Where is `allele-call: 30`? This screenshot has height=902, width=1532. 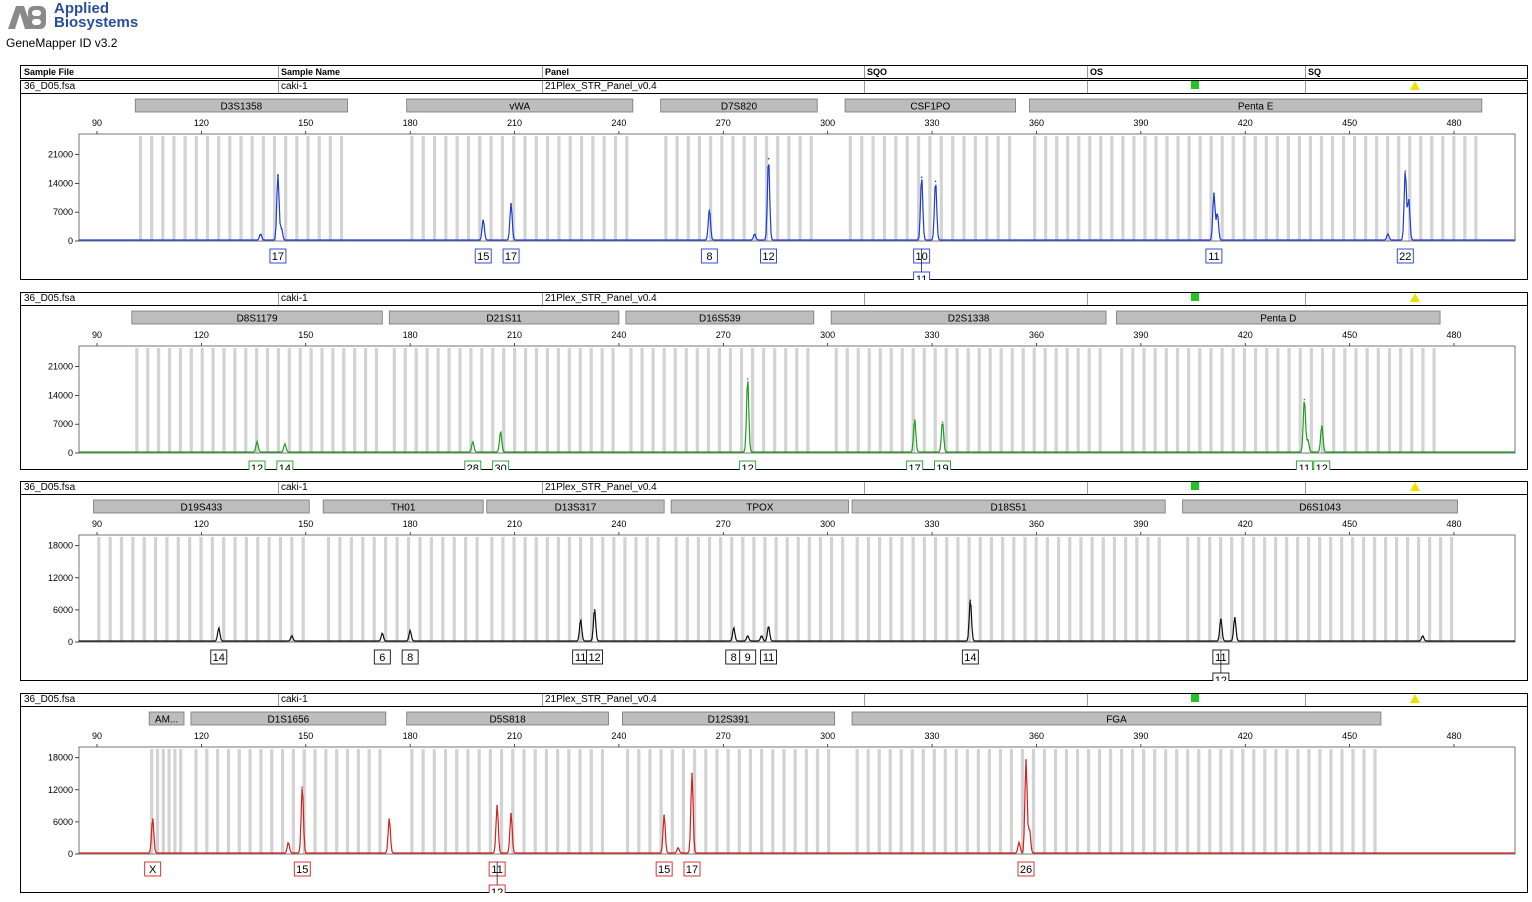 allele-call: 30 is located at coordinates (501, 465).